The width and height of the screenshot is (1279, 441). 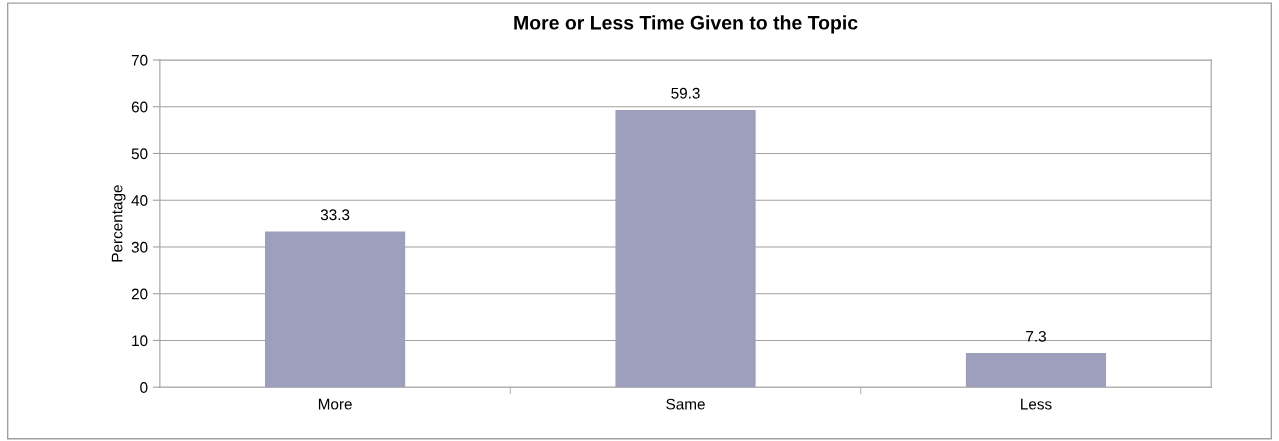 What do you see at coordinates (139, 154) in the screenshot?
I see `y-tick-label: 50` at bounding box center [139, 154].